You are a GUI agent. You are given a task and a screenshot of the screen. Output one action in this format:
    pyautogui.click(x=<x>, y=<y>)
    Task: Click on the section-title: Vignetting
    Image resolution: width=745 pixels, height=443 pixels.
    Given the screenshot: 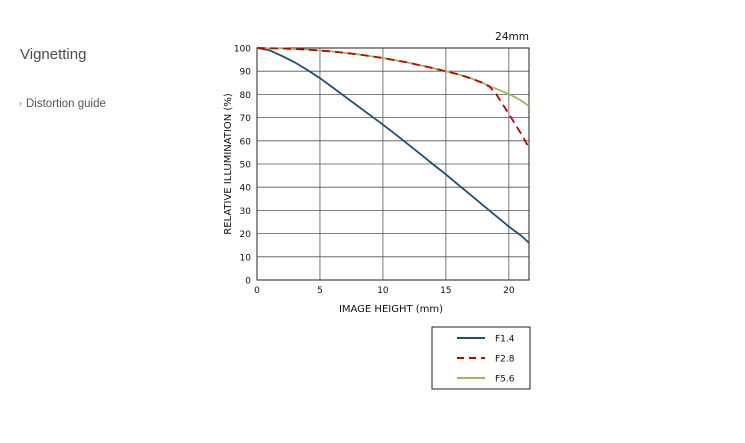 What is the action you would take?
    pyautogui.click(x=53, y=54)
    